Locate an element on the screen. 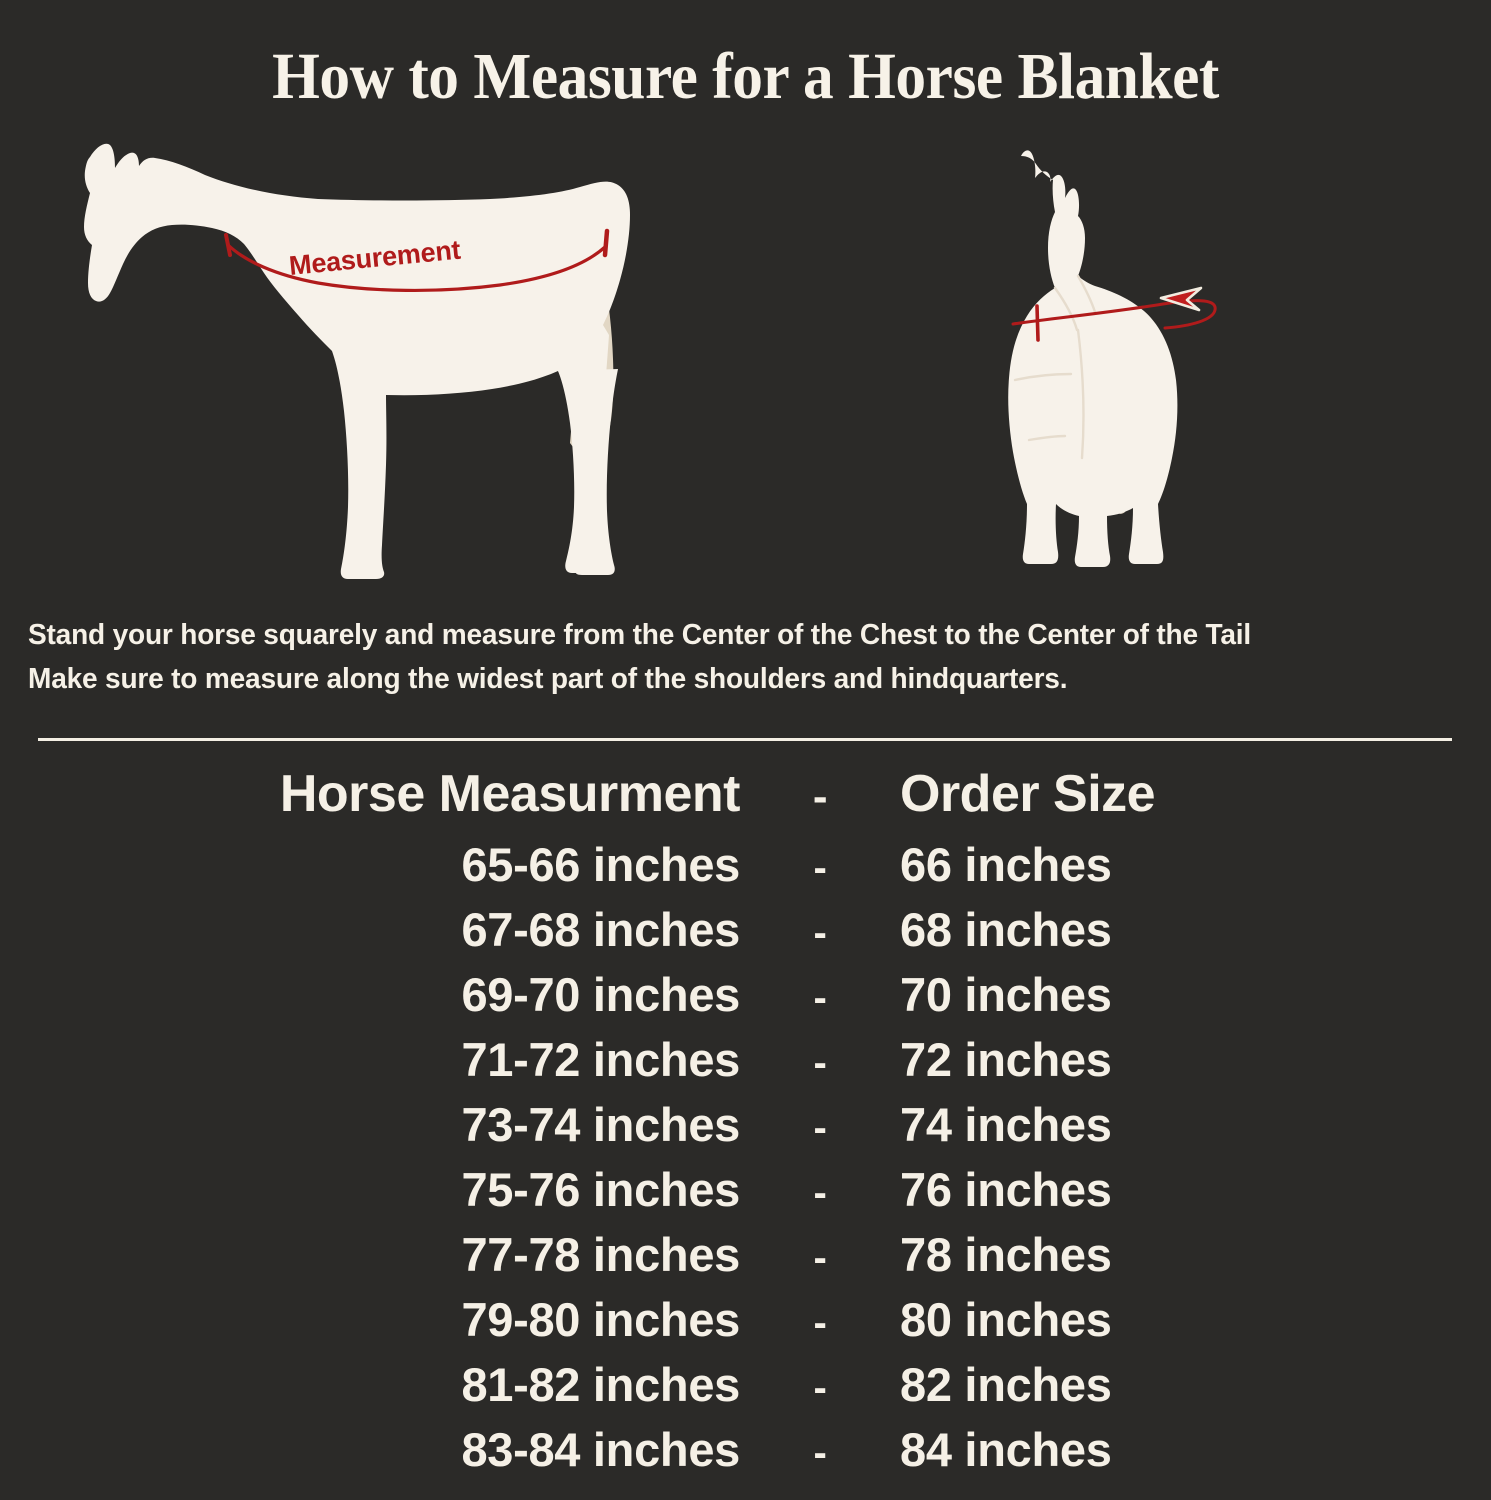 This screenshot has width=1491, height=1500. table-header-row: Horse Measurment - Order Size is located at coordinates (745, 795).